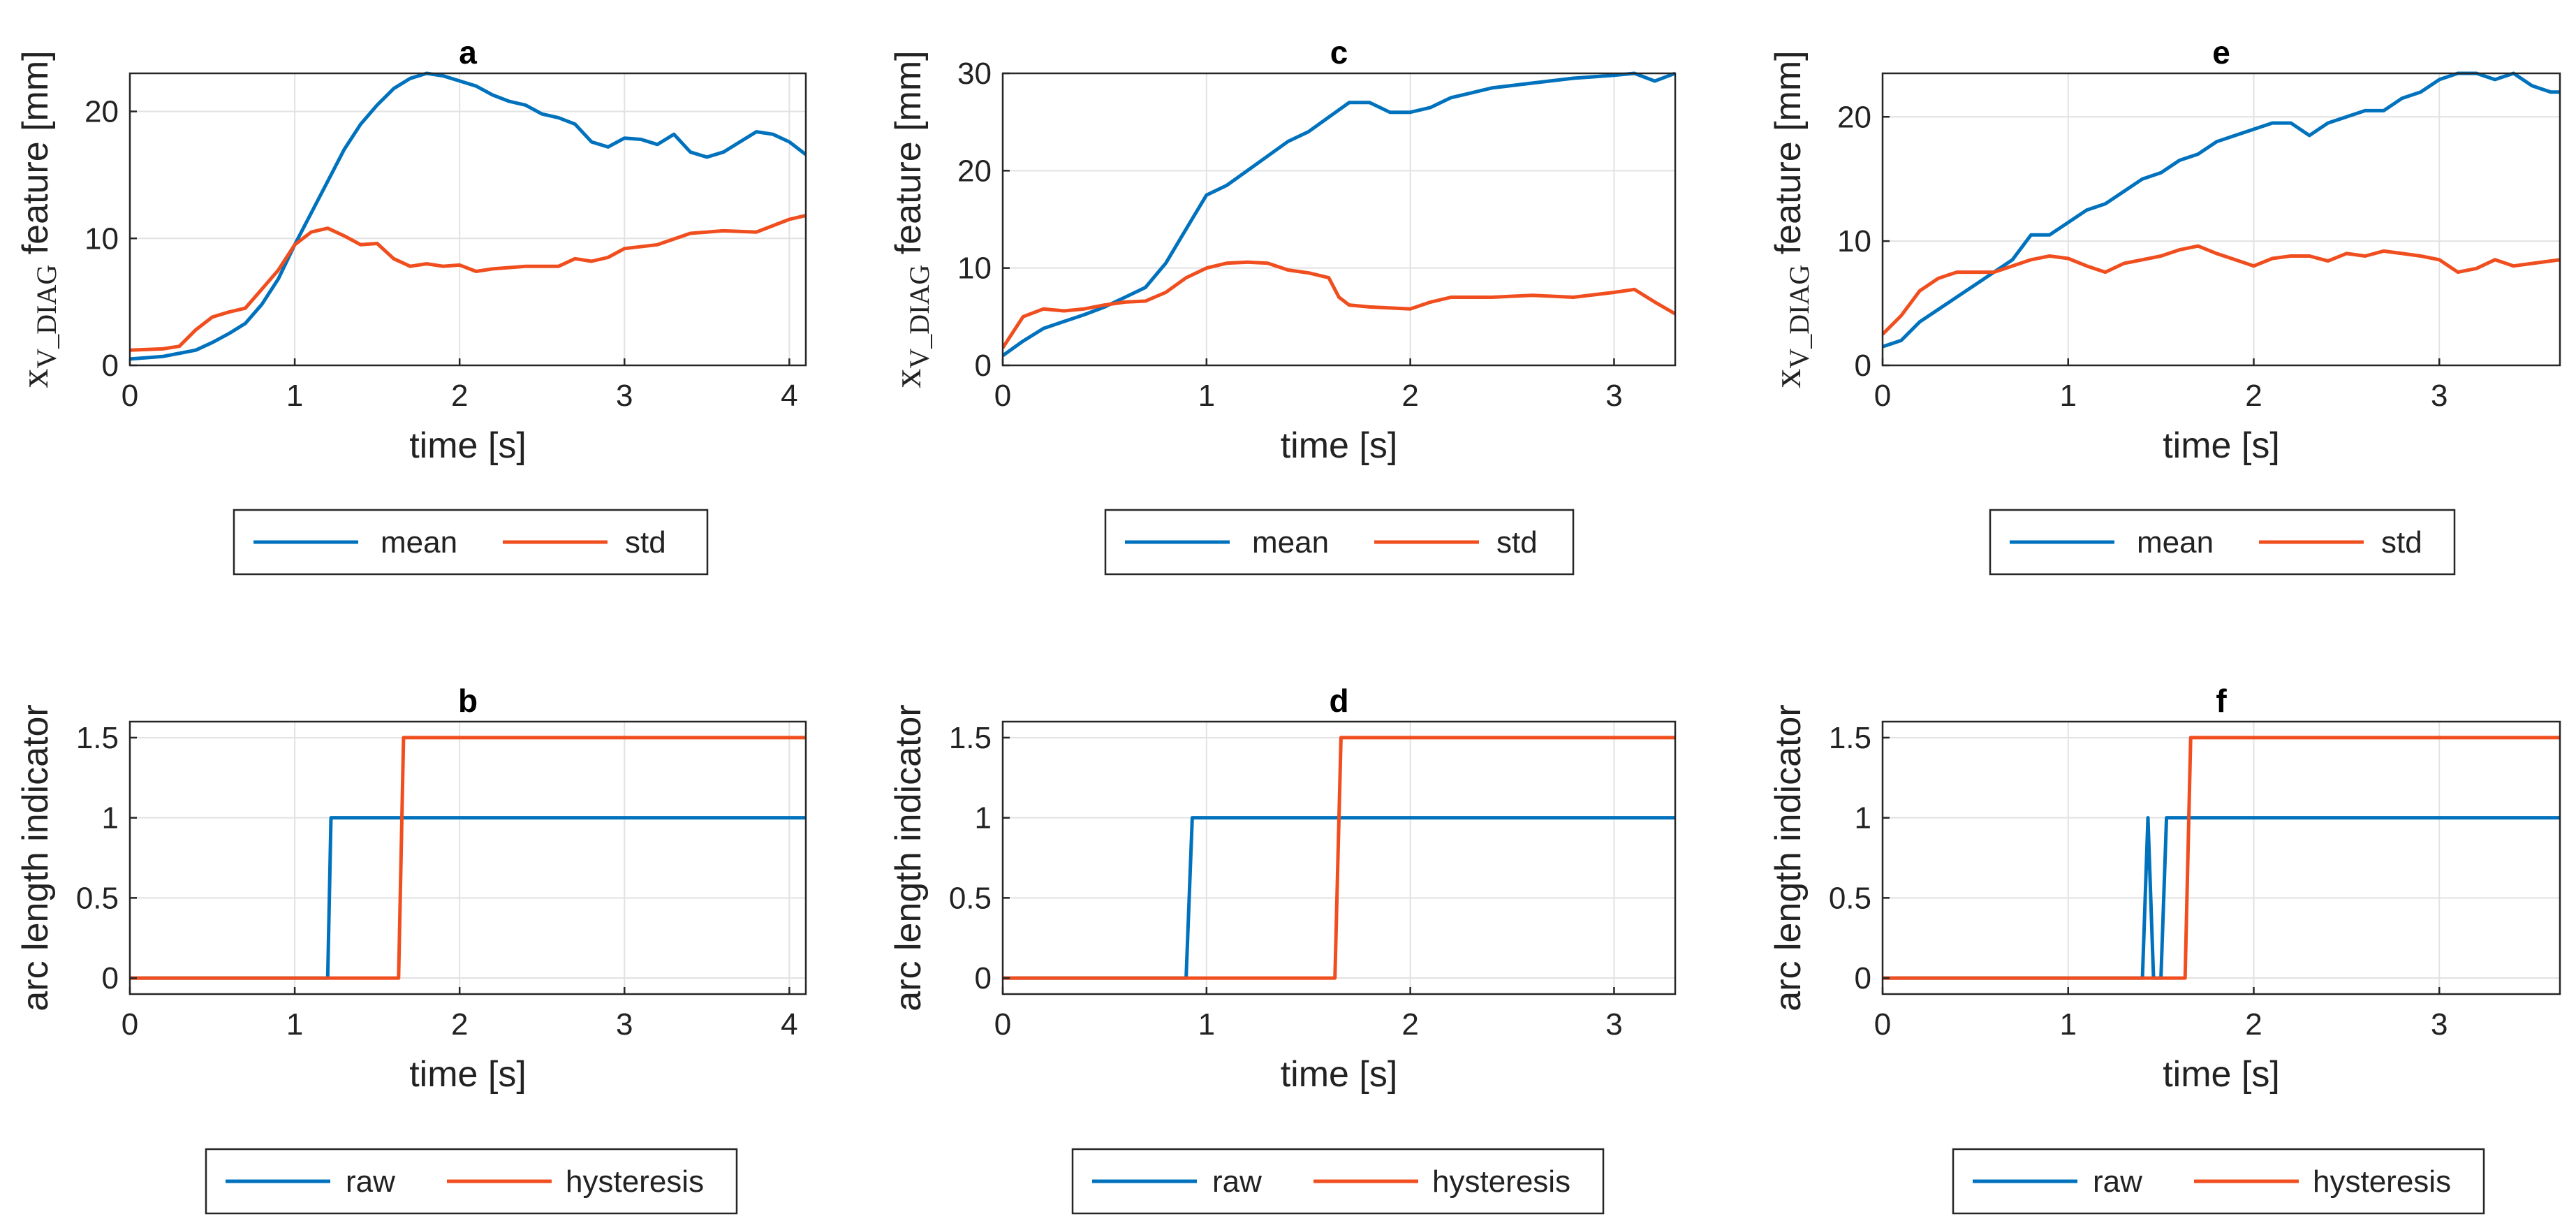 Image resolution: width=2576 pixels, height=1226 pixels. Describe the element at coordinates (1338, 701) in the screenshot. I see `chart-title: d` at that location.